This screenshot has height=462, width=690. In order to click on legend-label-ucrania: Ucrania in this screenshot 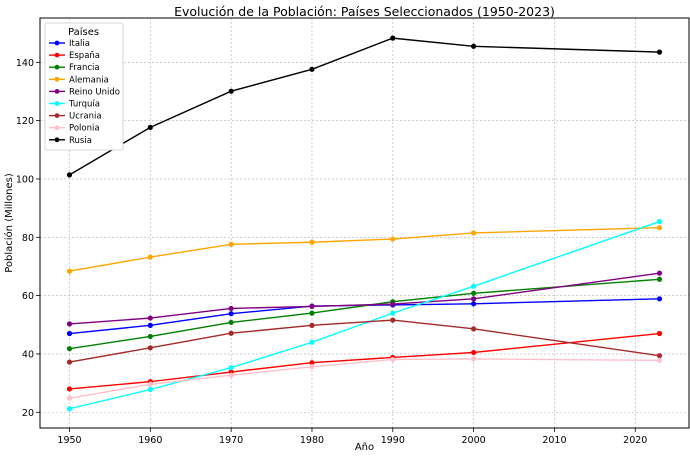, I will do `click(85, 117)`.